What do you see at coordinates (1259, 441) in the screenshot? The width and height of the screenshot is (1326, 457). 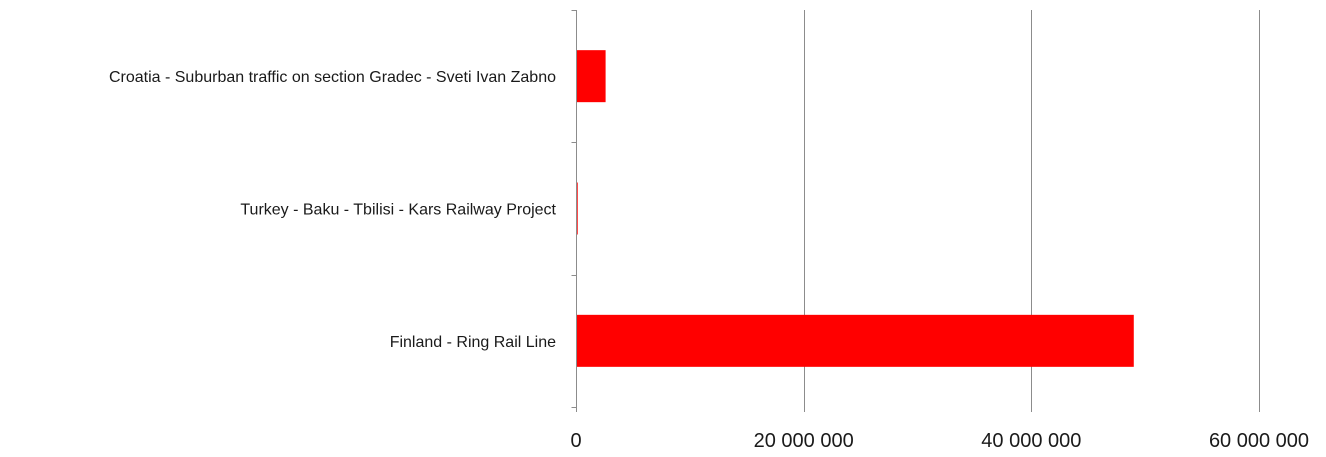 I see `x-tick-label-3: 60 000 000` at bounding box center [1259, 441].